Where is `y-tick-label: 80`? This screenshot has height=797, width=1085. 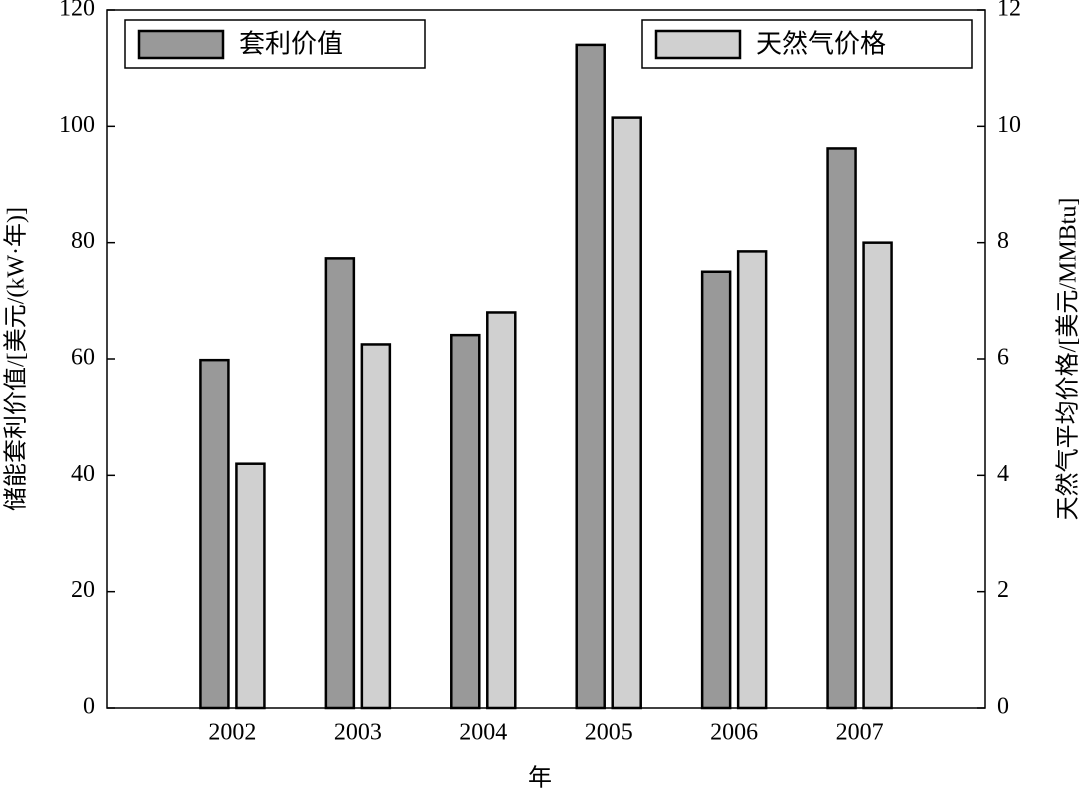 y-tick-label: 80 is located at coordinates (83, 241).